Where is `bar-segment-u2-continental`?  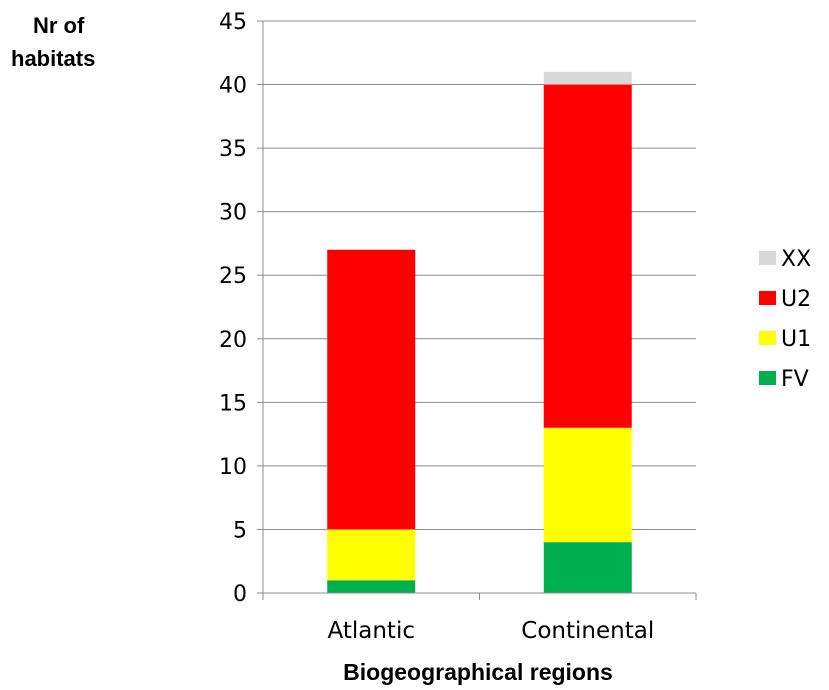 bar-segment-u2-continental is located at coordinates (587, 256).